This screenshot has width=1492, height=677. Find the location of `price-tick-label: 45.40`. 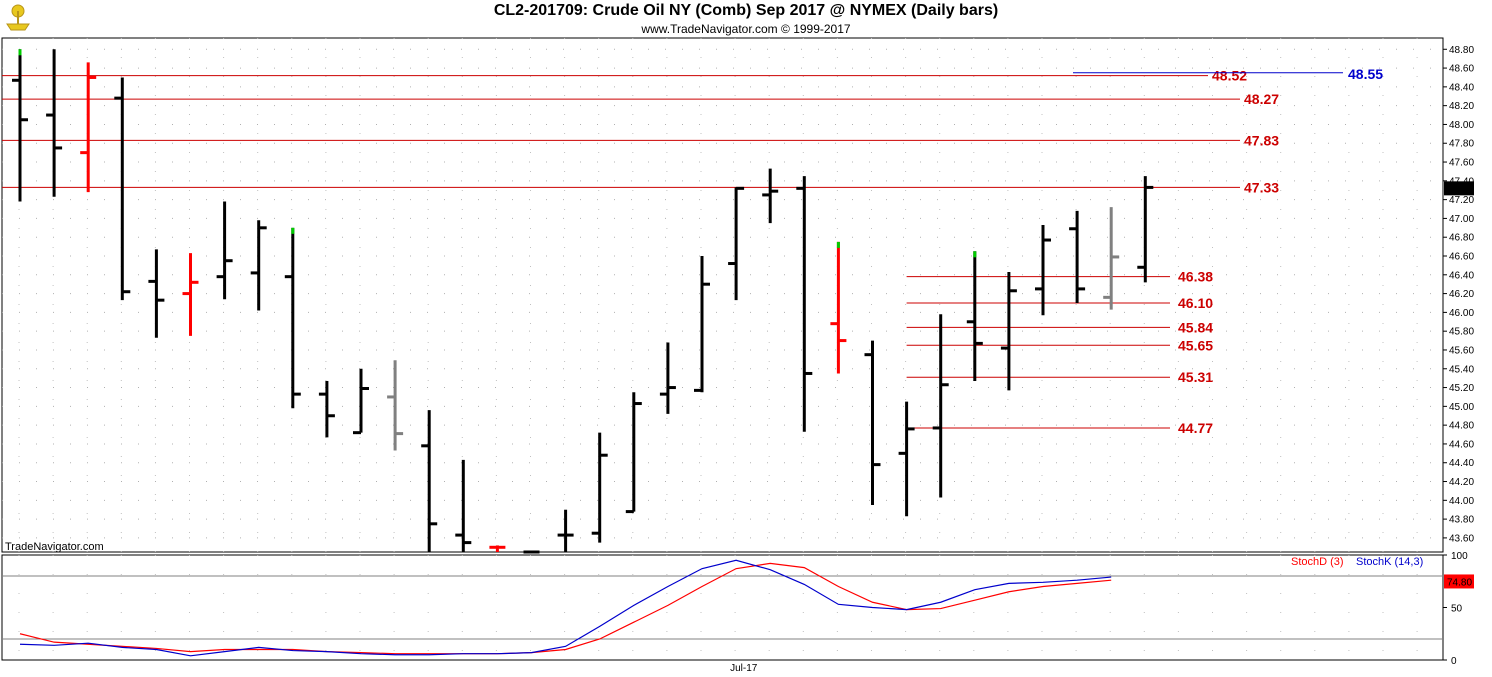

price-tick-label: 45.40 is located at coordinates (1461, 369).